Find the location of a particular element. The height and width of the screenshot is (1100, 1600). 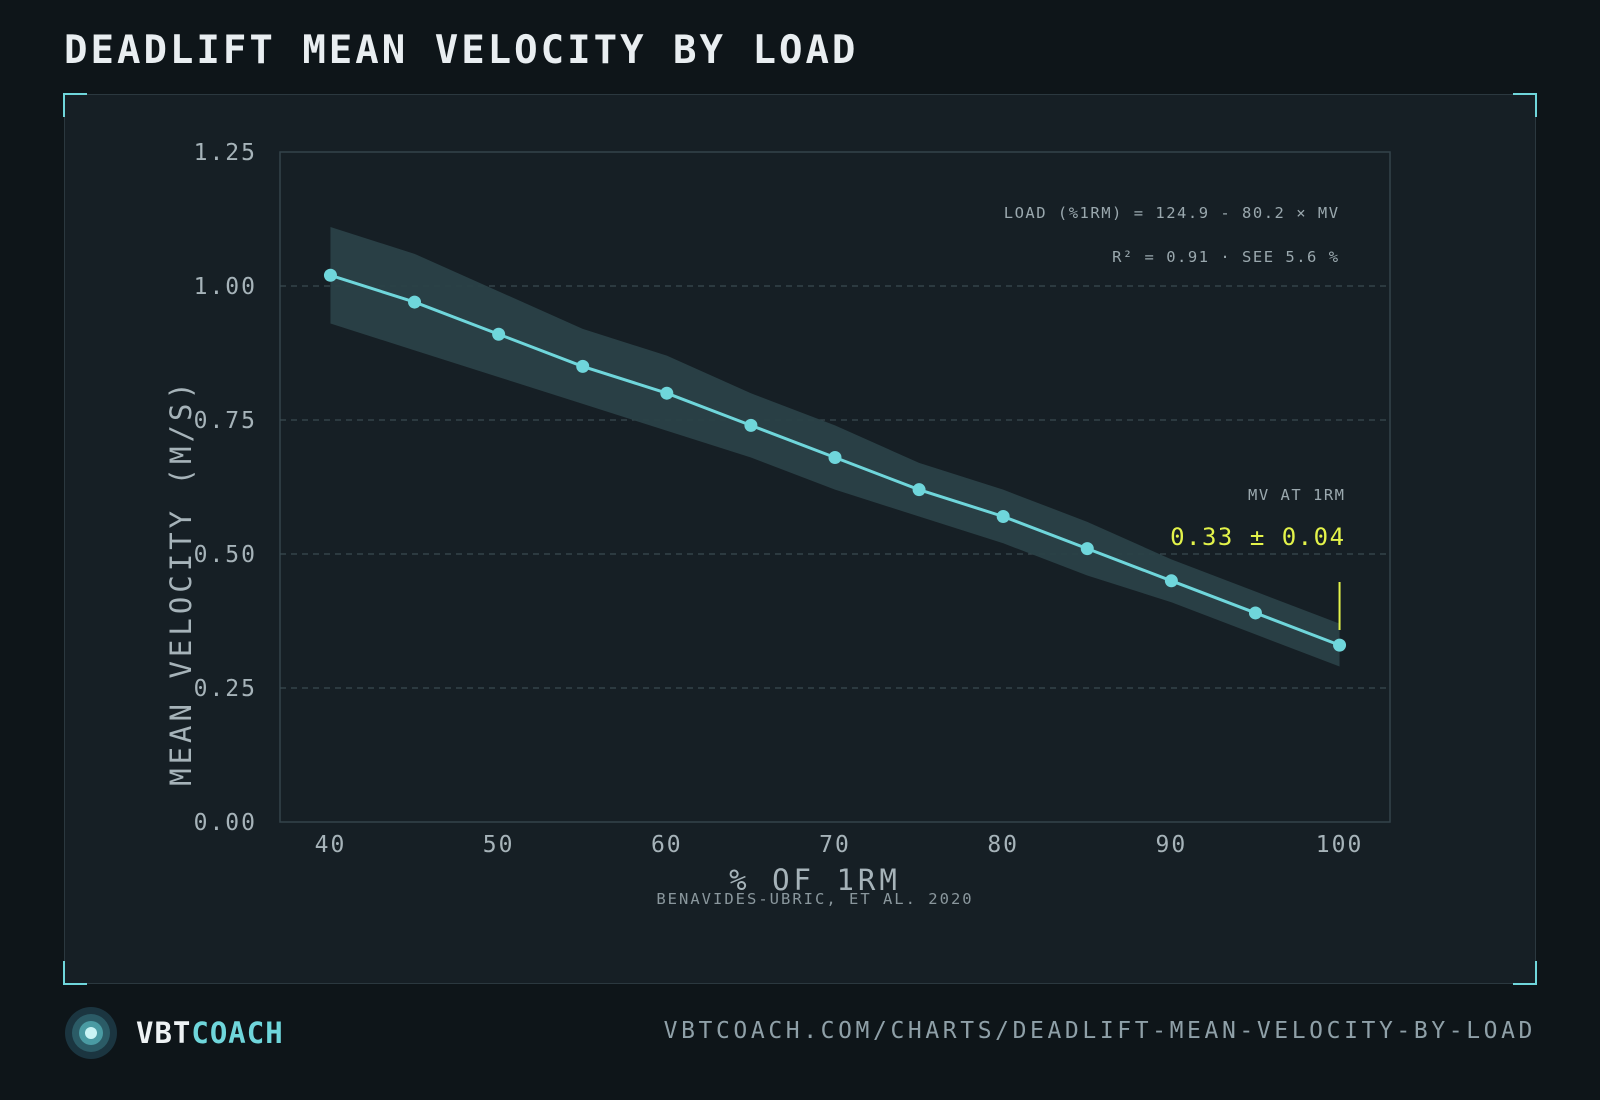

corner-bracket-top-left is located at coordinates (75, 105).